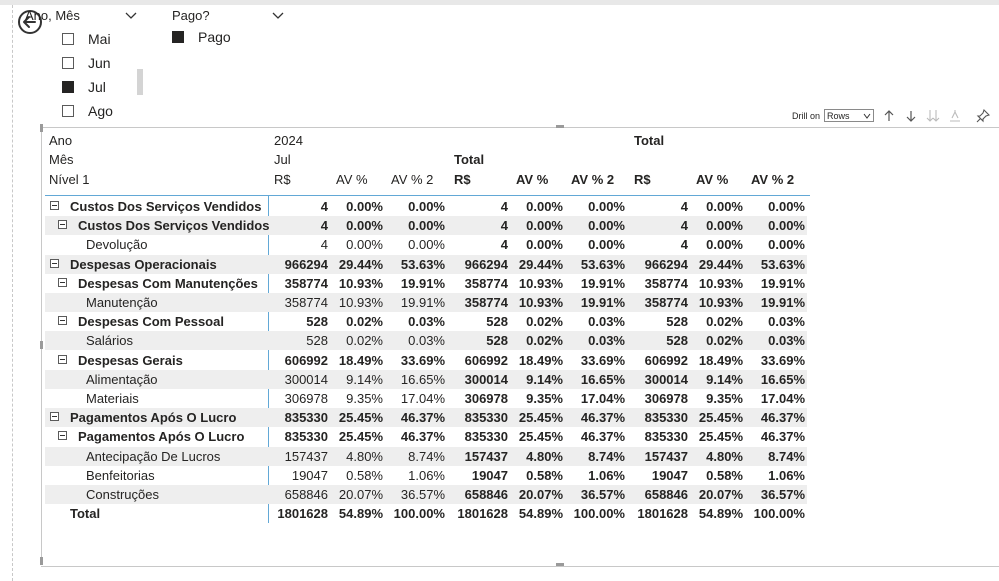 This screenshot has height=581, width=999. Describe the element at coordinates (84, 87) in the screenshot. I see `slicer-month-option: Jul` at that location.